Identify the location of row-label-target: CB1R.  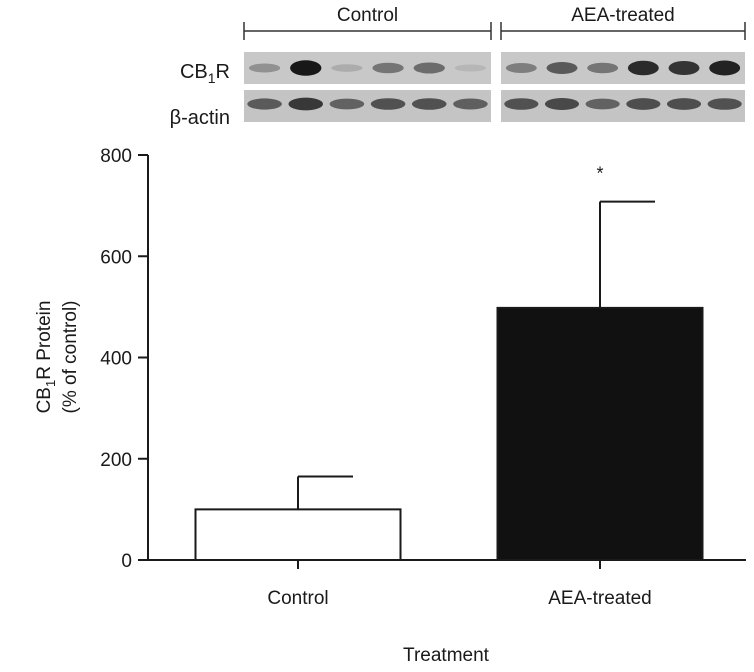
(205, 73).